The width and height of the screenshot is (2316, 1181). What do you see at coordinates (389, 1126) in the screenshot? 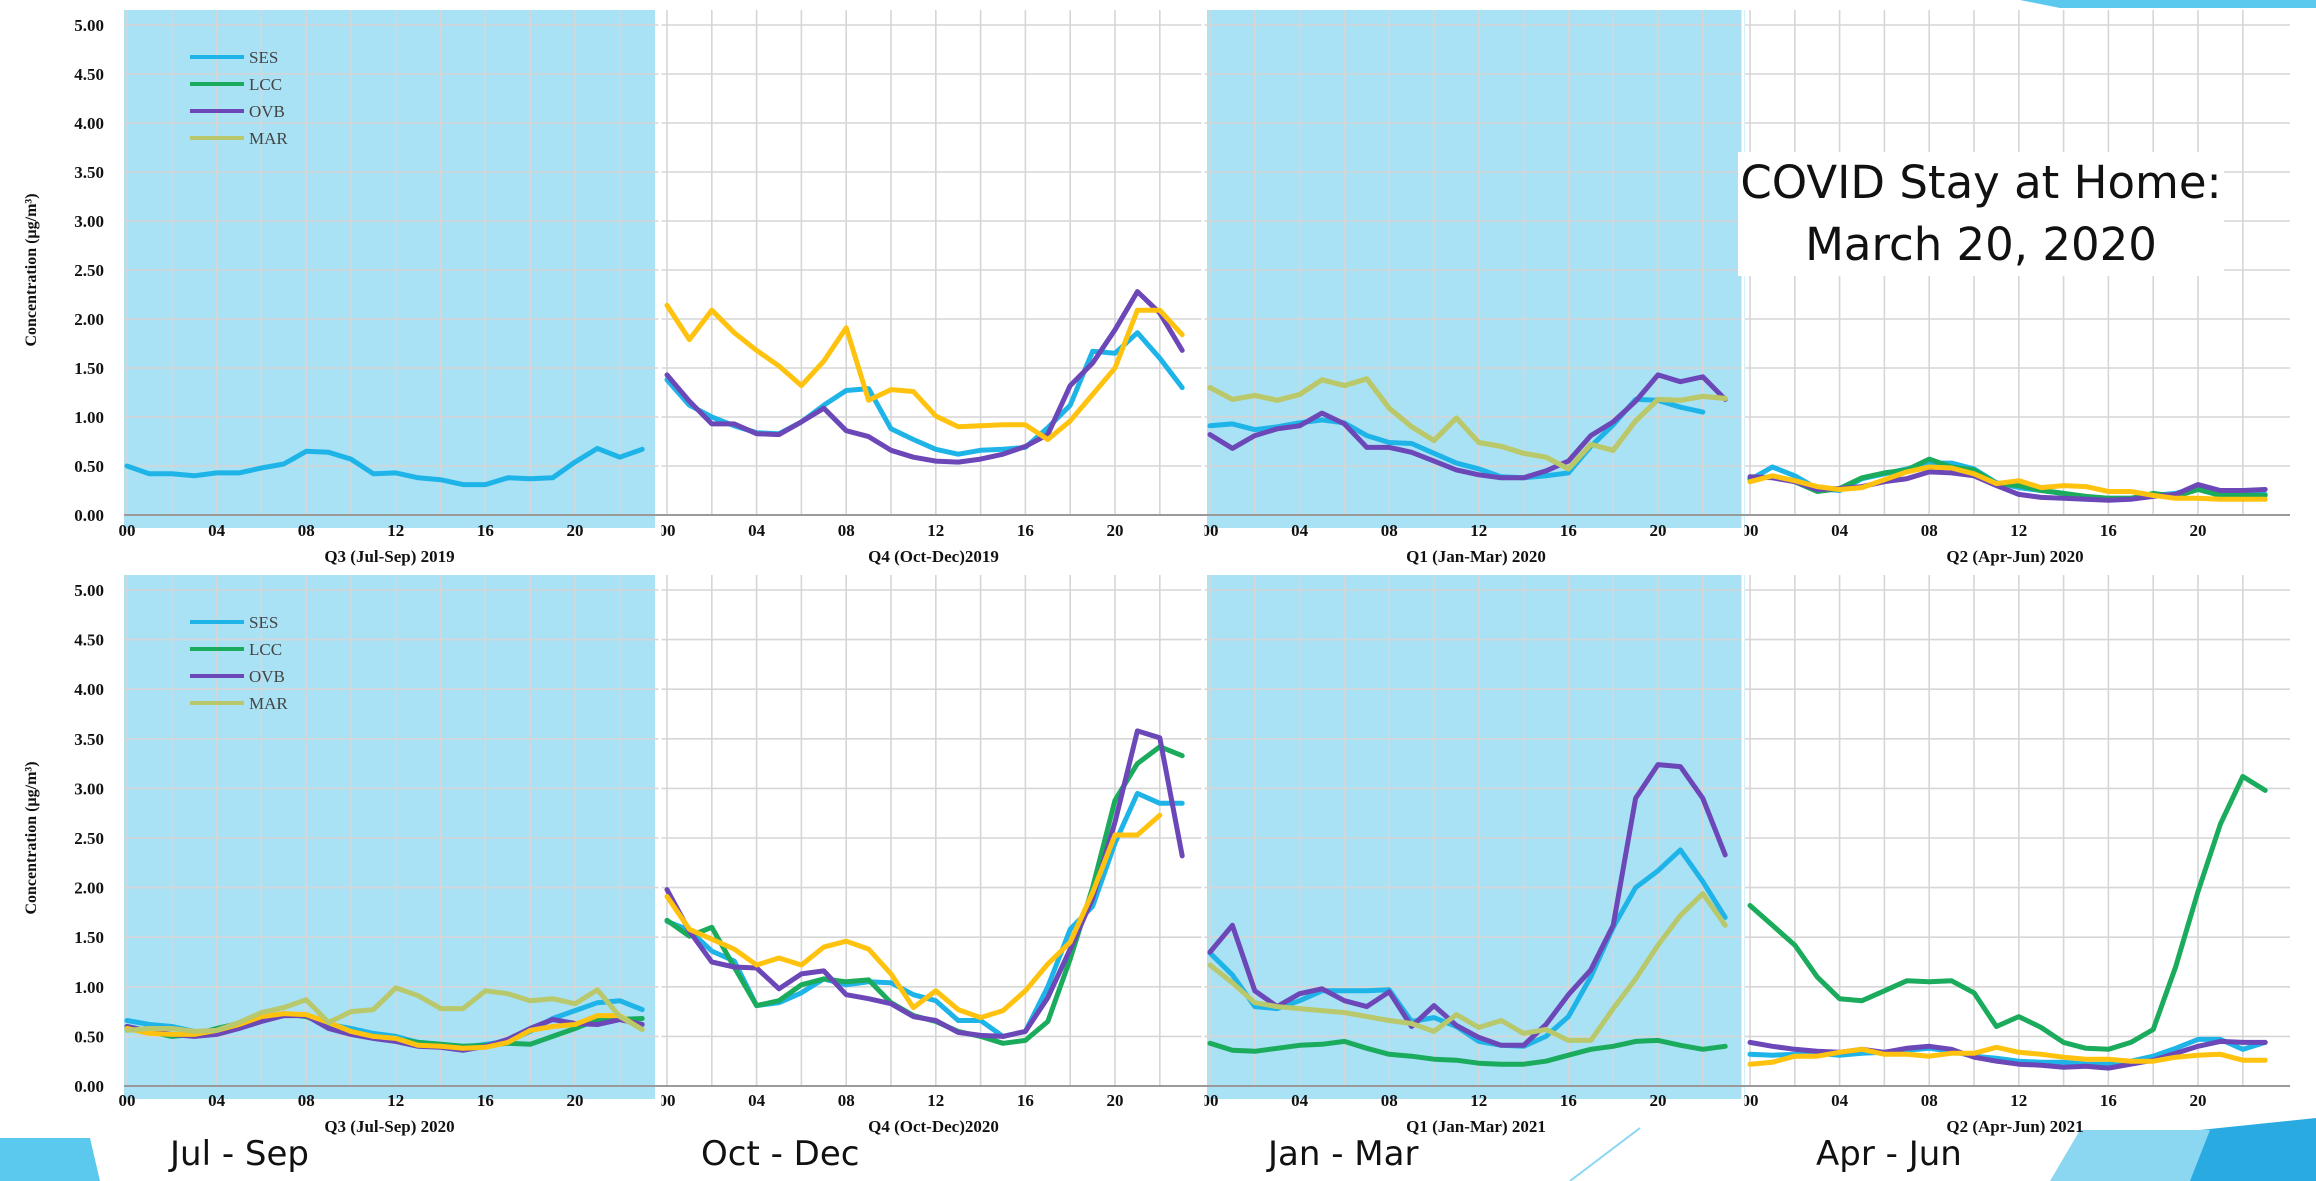
I see `quarter-label: Q3 (Jul-Sep) 2020` at bounding box center [389, 1126].